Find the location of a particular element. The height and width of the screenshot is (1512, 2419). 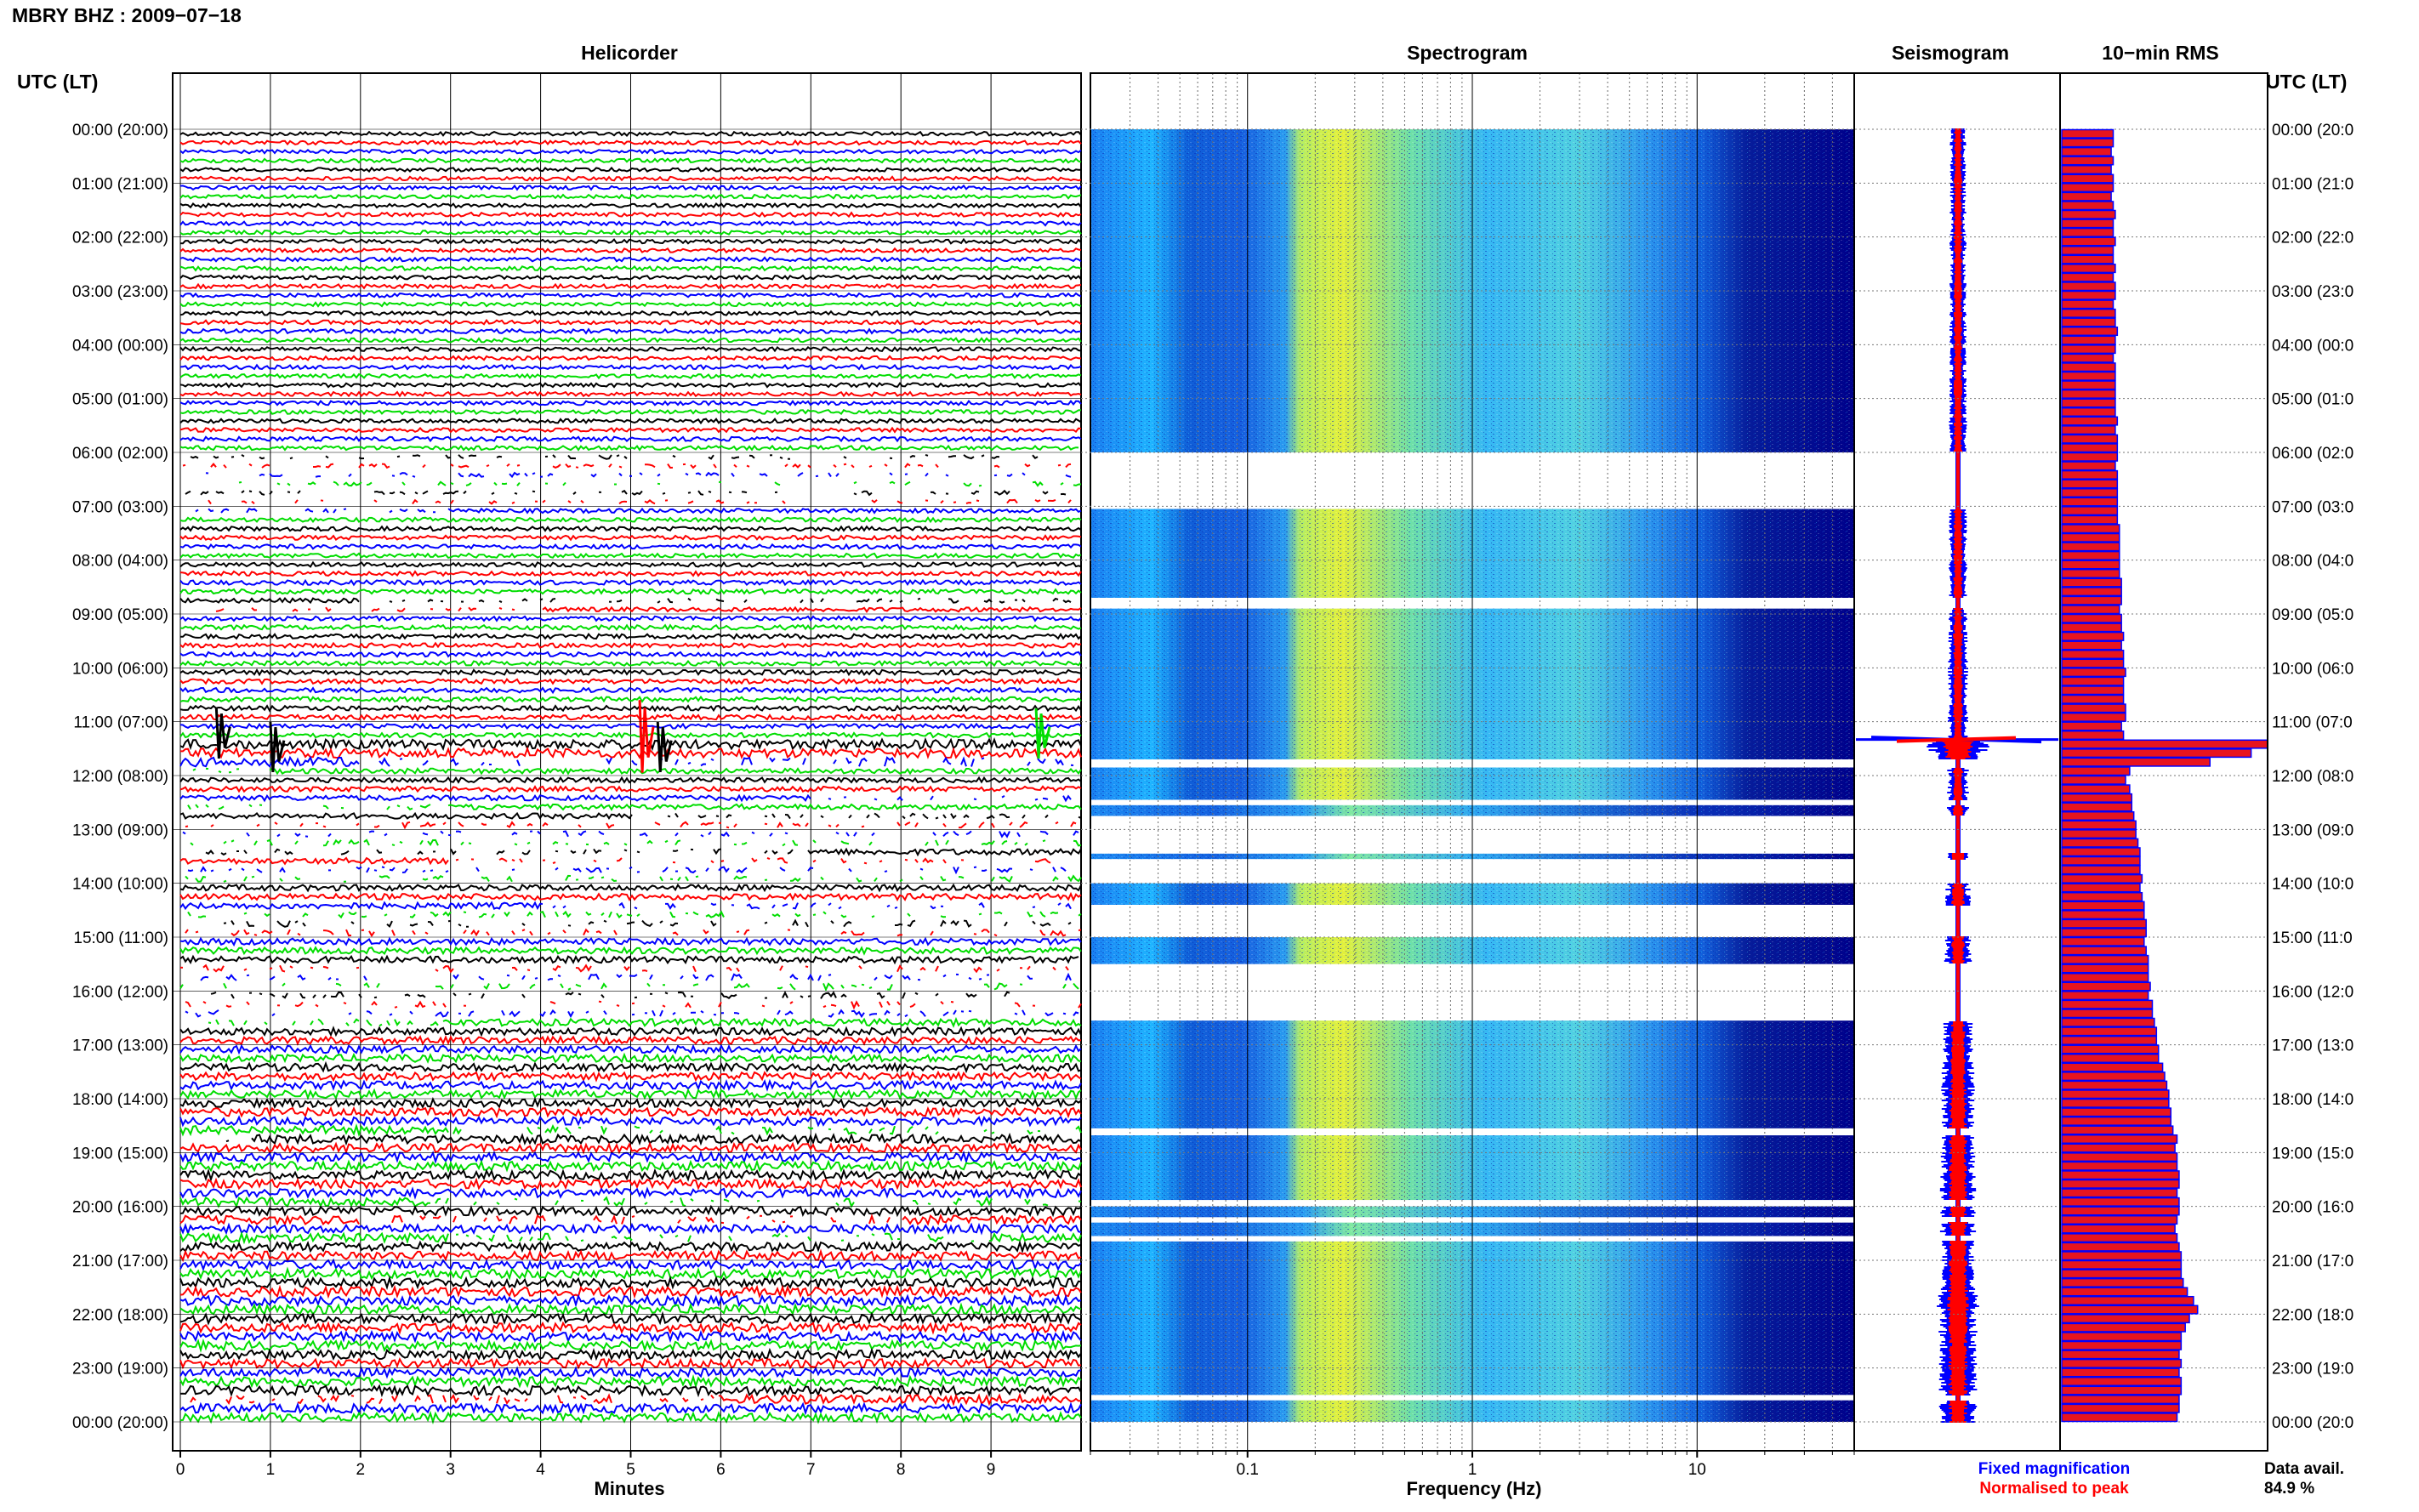

hour-label: 11:00 (07:00) is located at coordinates (120, 723).